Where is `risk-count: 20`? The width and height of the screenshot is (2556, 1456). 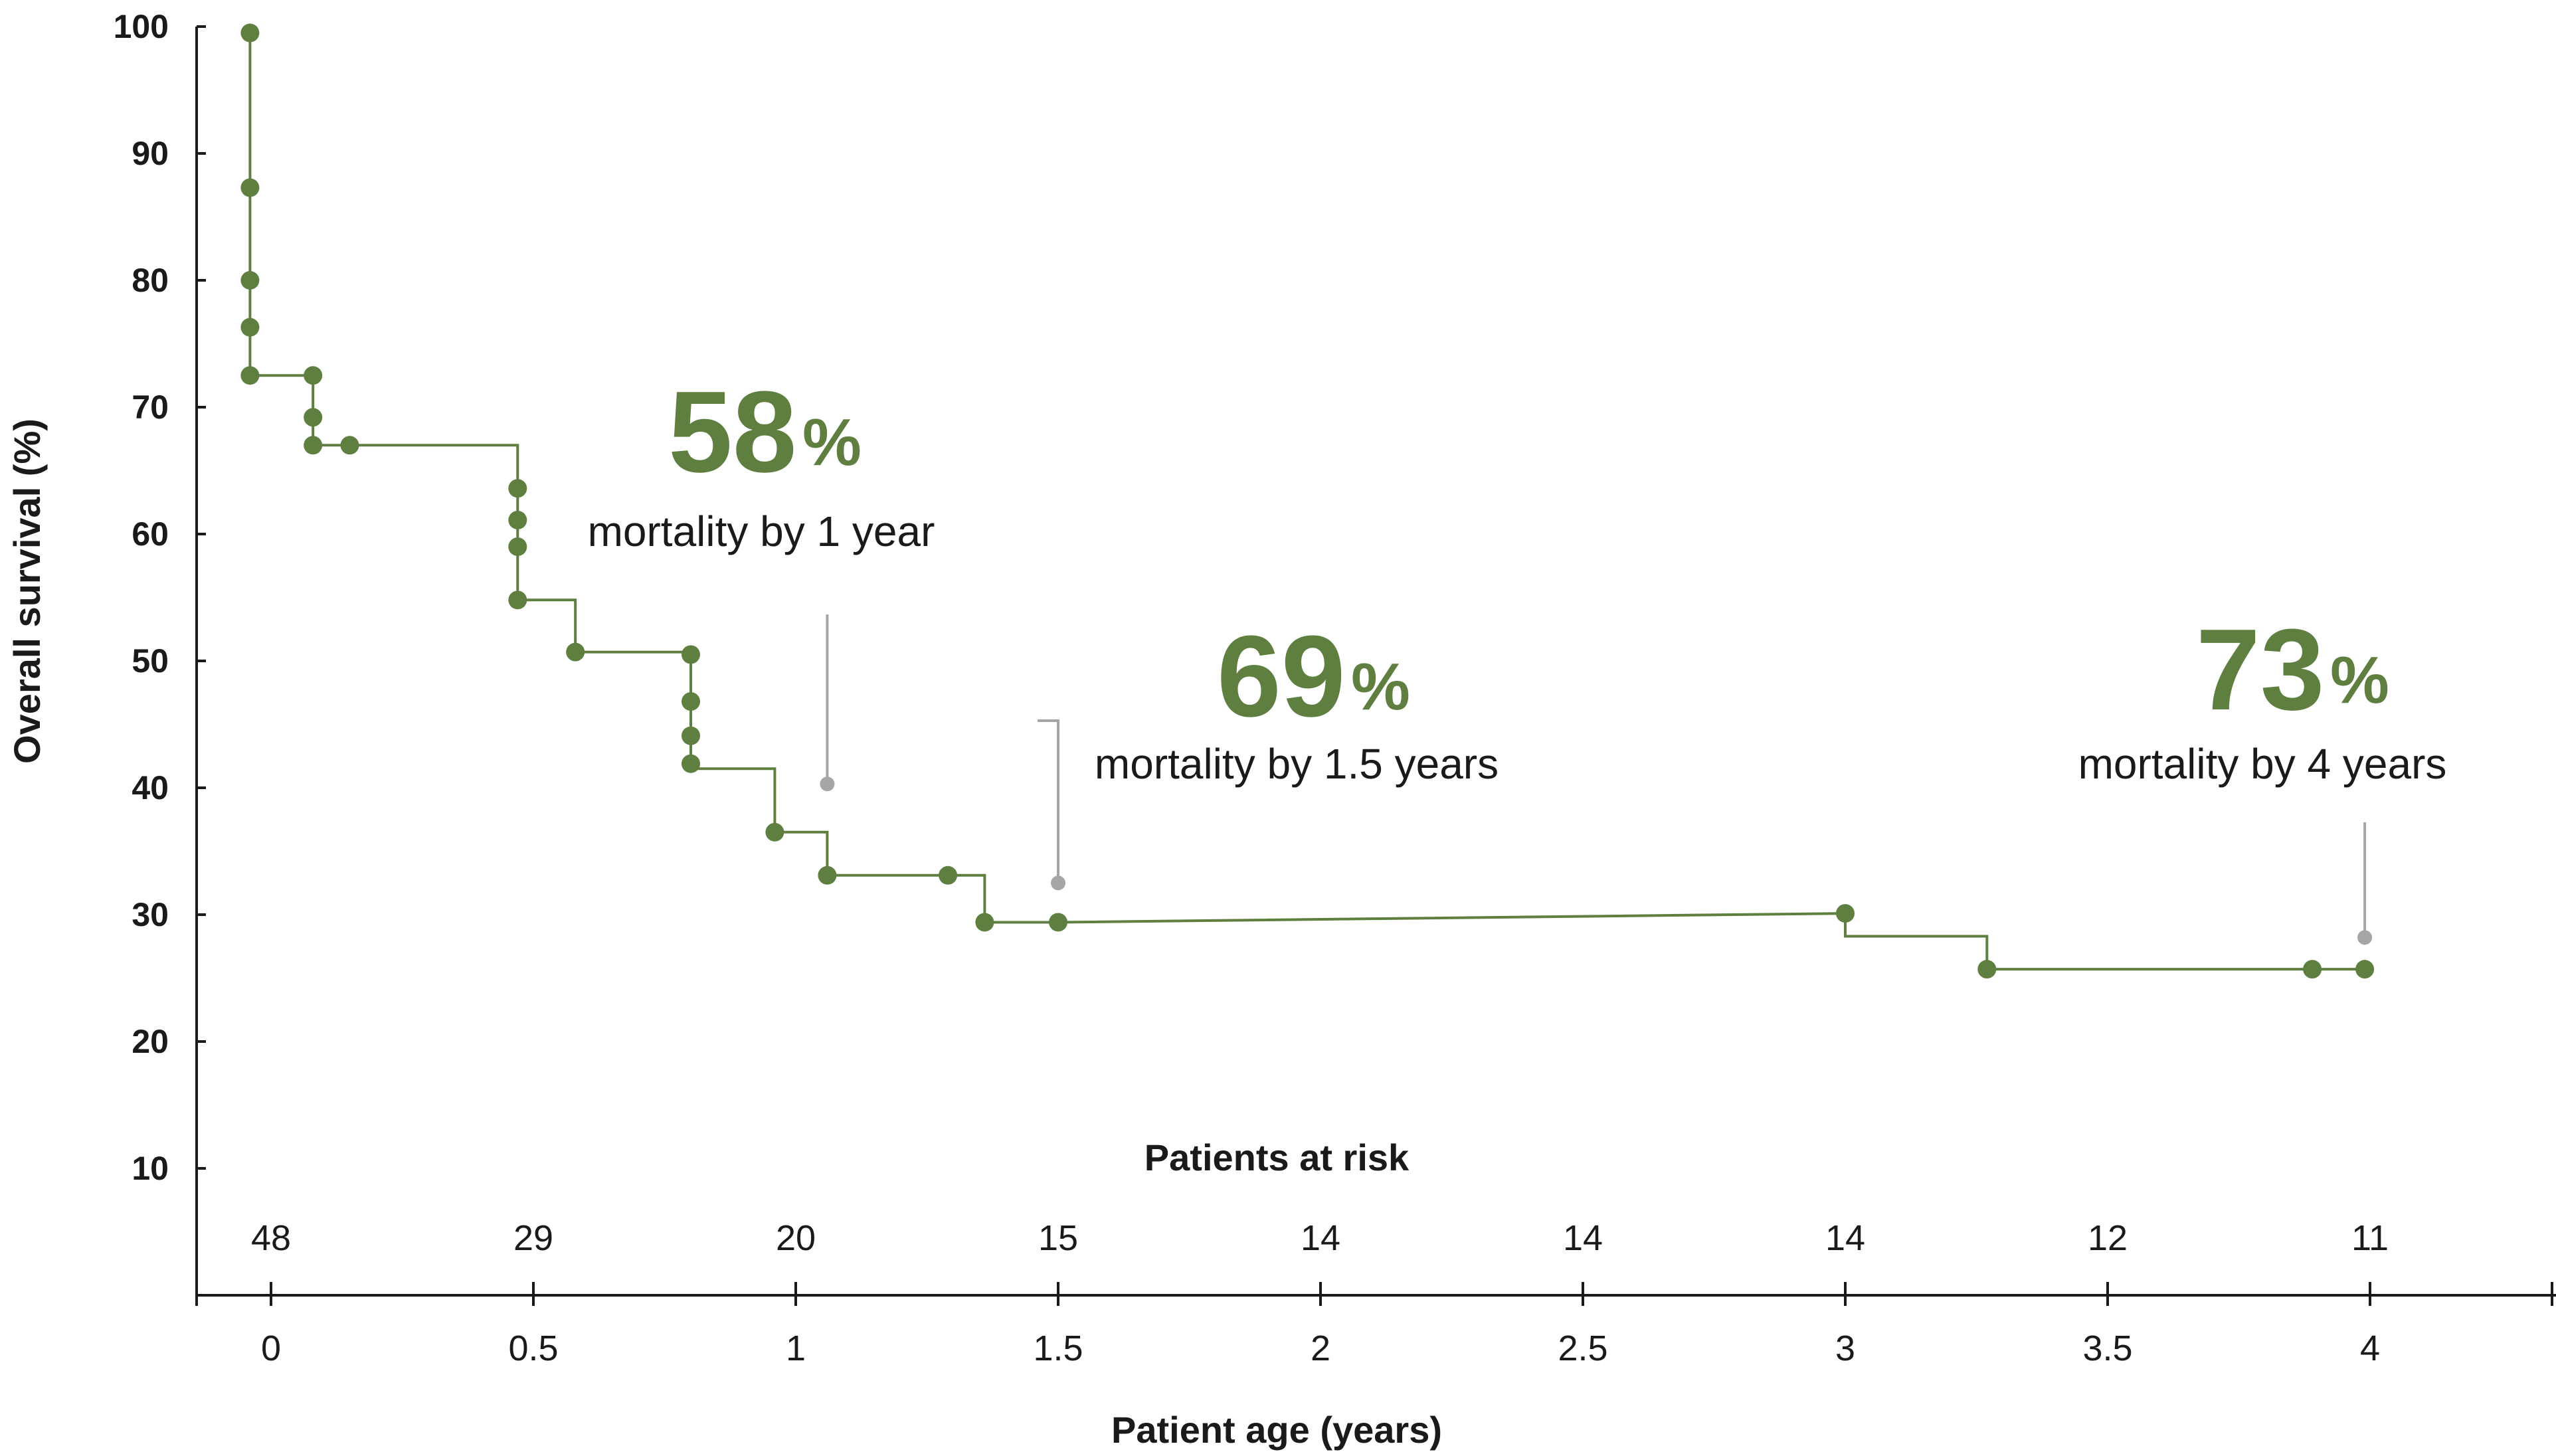
risk-count: 20 is located at coordinates (796, 1238).